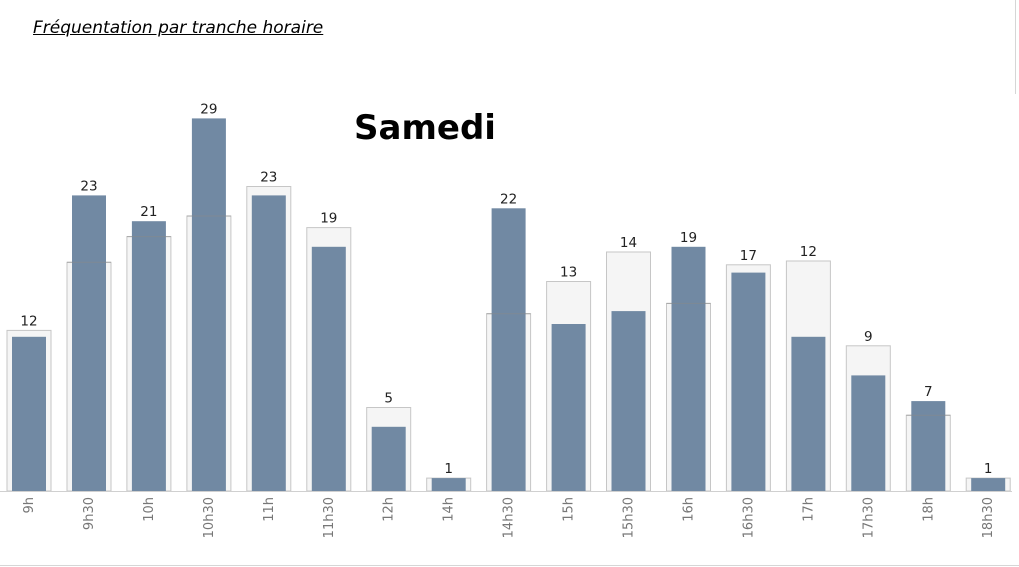 The image size is (1019, 567). Describe the element at coordinates (29, 505) in the screenshot. I see `x-tick-label: 9h` at that location.